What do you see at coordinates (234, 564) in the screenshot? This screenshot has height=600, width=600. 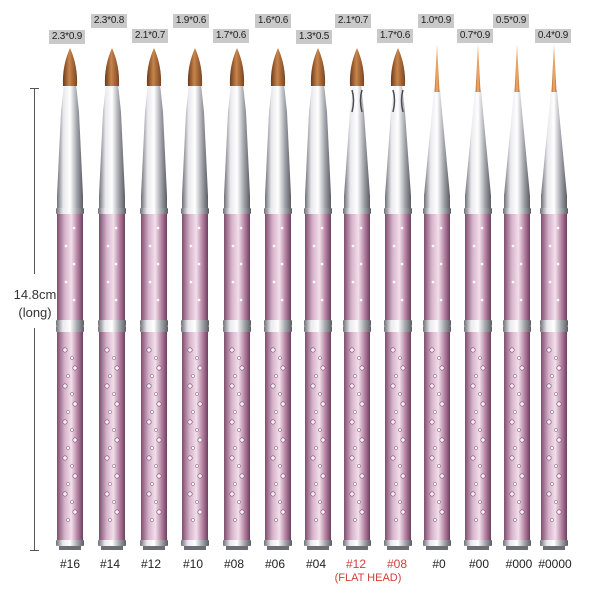 I see `brush-number: #08` at bounding box center [234, 564].